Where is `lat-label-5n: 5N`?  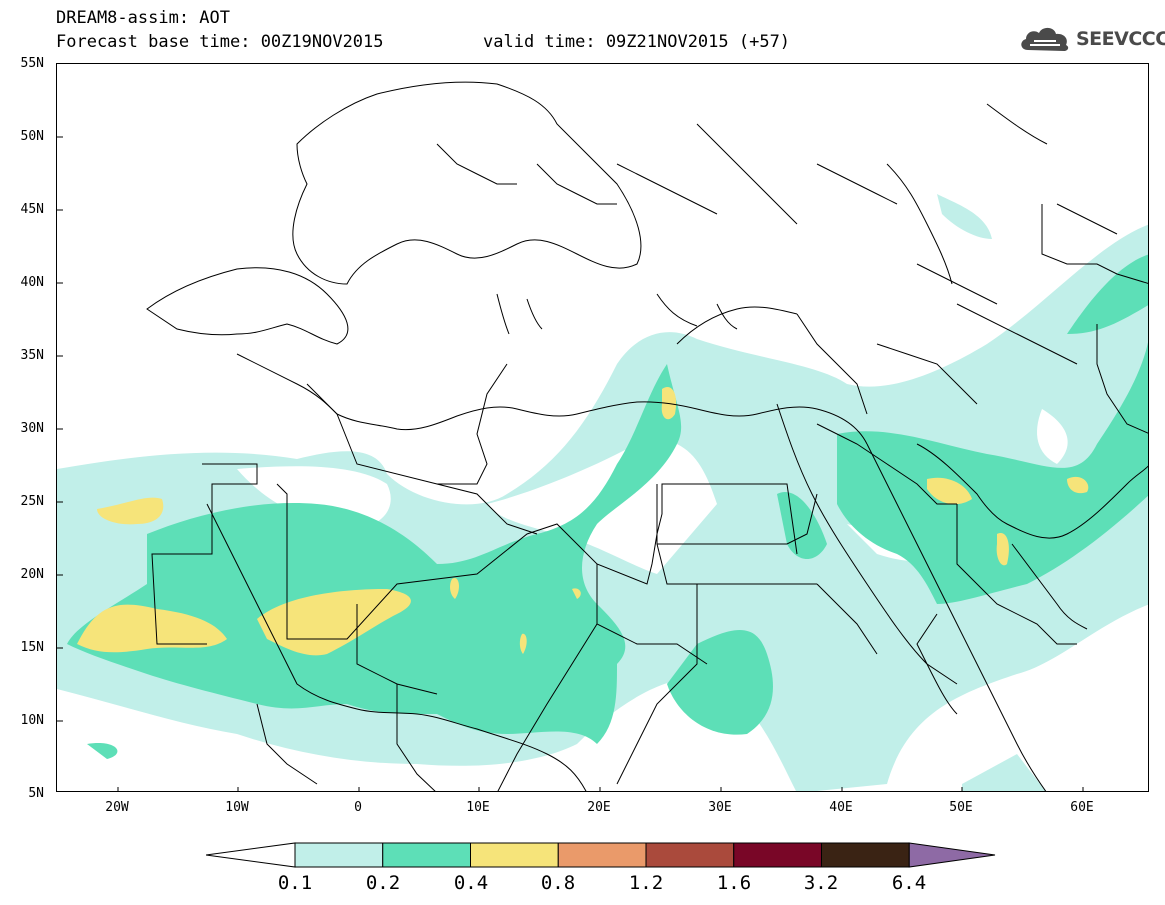
lat-label-5n: 5N is located at coordinates (36, 793).